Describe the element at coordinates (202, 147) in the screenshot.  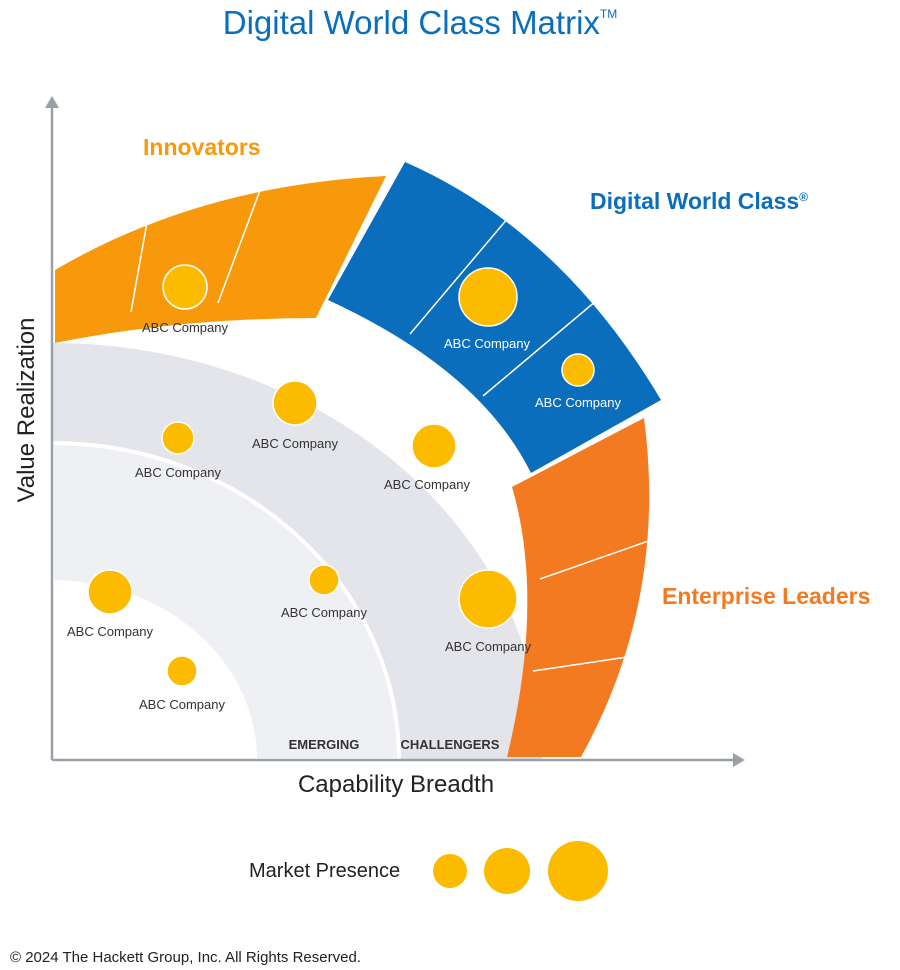
I see `segment-label: Innovators` at that location.